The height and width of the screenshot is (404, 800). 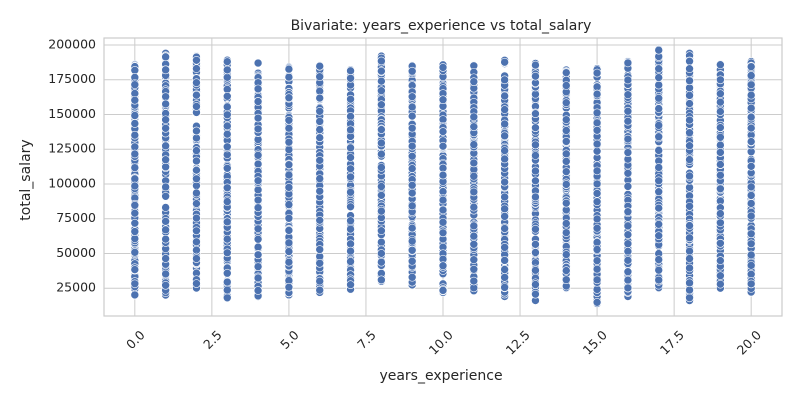 I want to click on x-tick-label: 12.5, so click(x=518, y=342).